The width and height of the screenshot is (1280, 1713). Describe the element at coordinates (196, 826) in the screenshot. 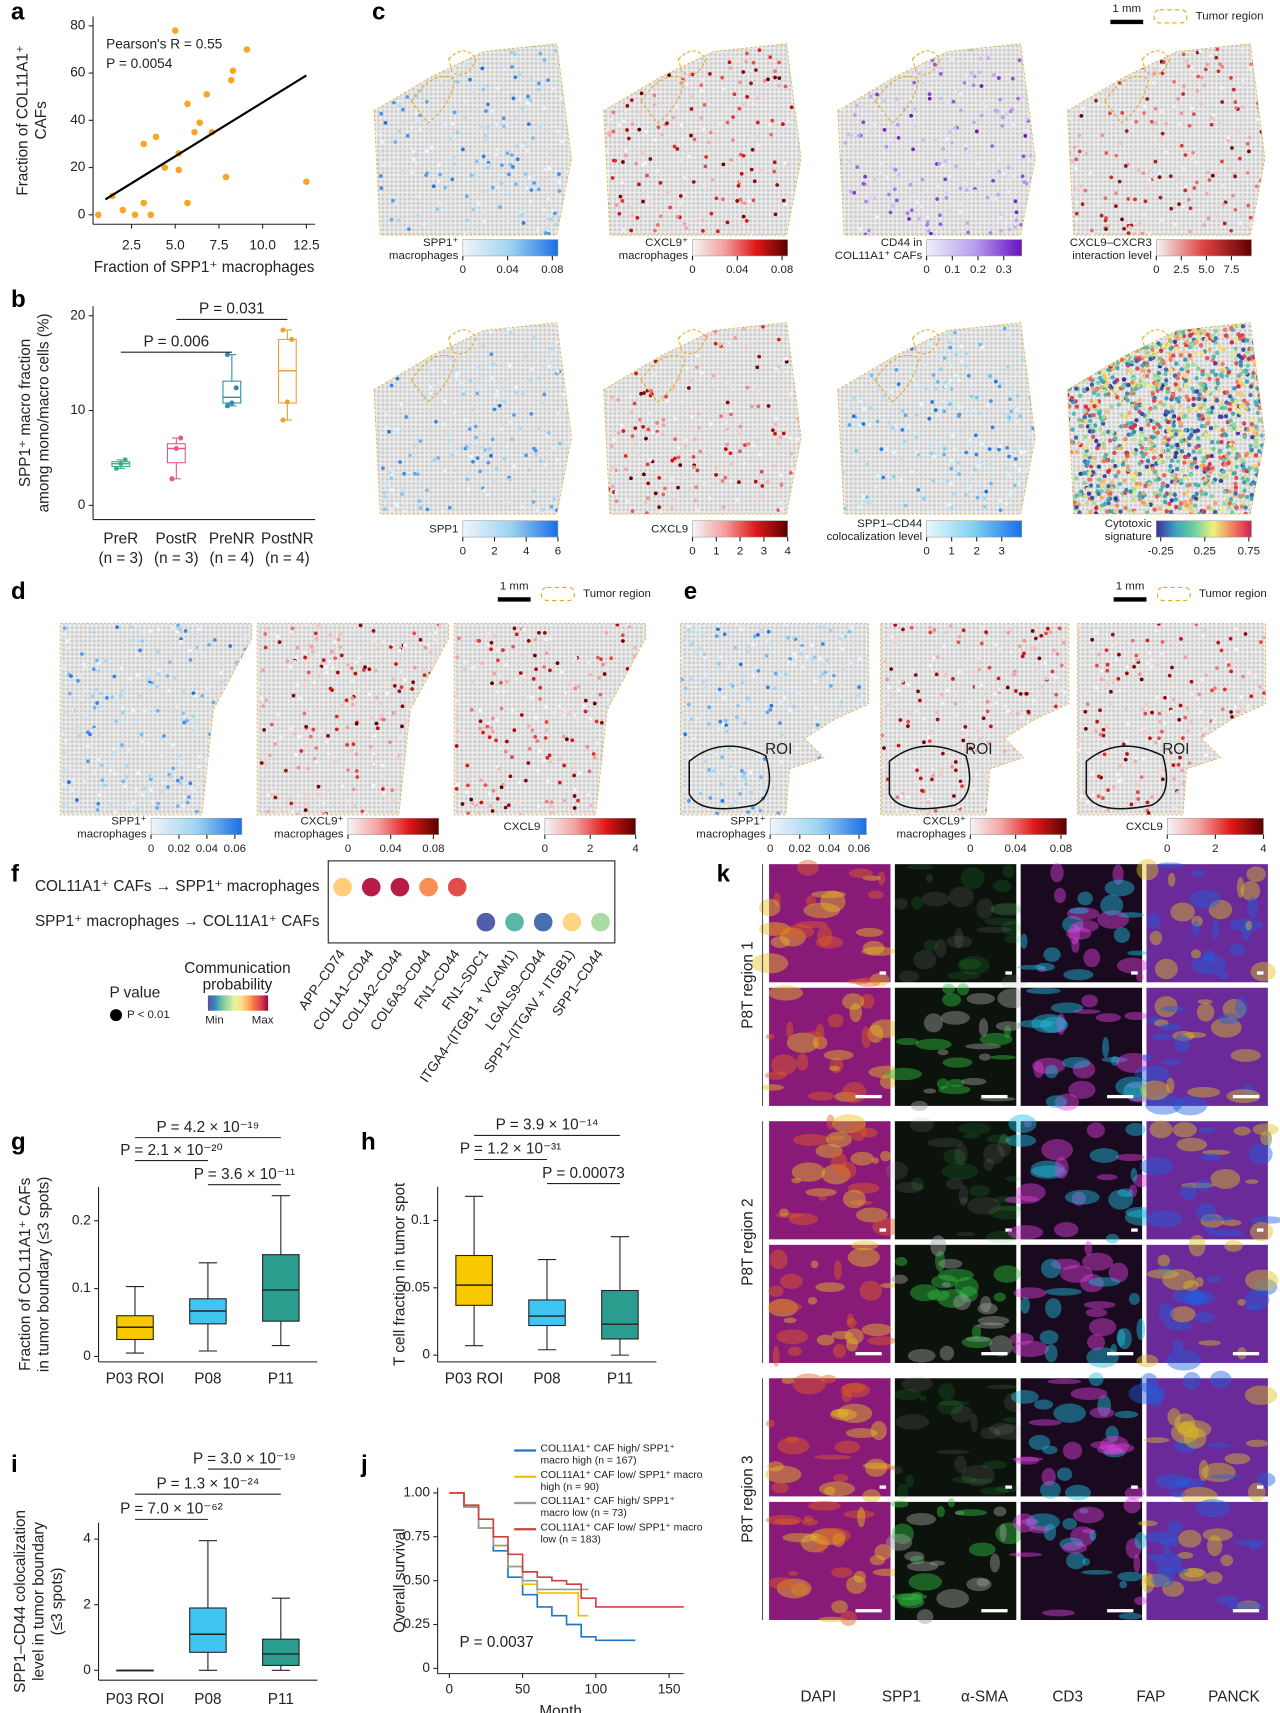

I see `colorbar` at that location.